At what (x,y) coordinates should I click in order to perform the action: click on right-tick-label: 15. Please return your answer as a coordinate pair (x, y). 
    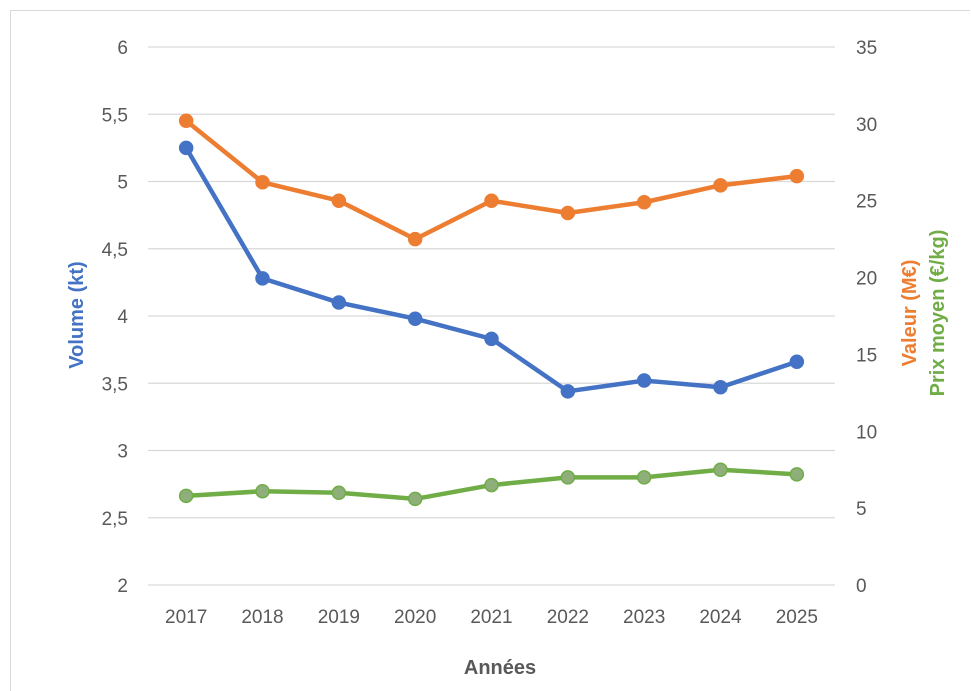
    Looking at the image, I should click on (866, 355).